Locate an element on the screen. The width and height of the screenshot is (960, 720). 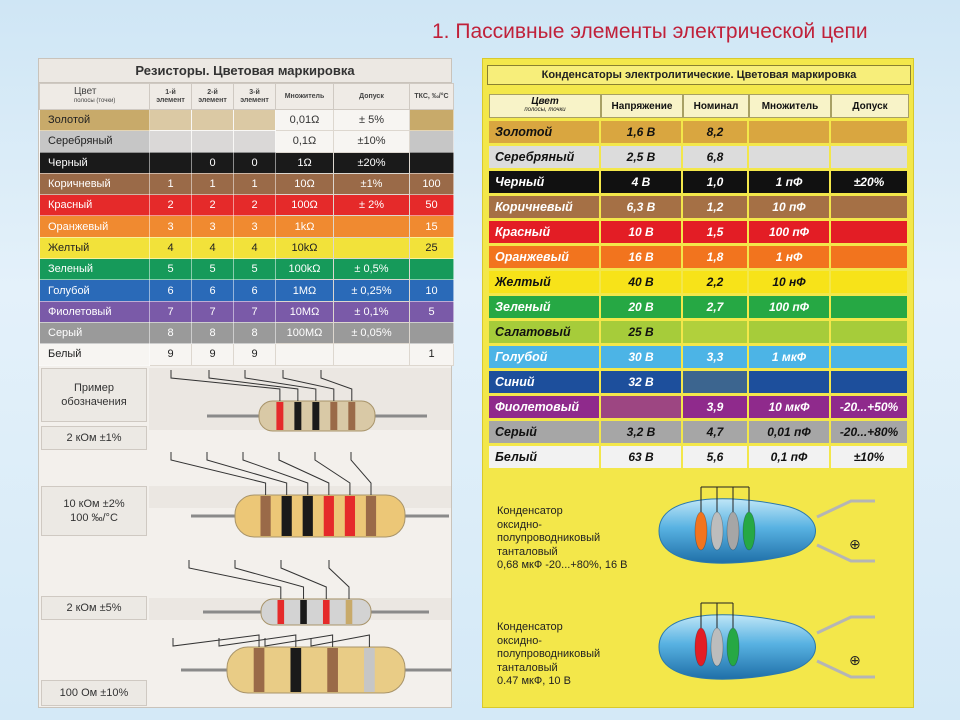
cell-d2: 9 is located at coordinates (212, 354).